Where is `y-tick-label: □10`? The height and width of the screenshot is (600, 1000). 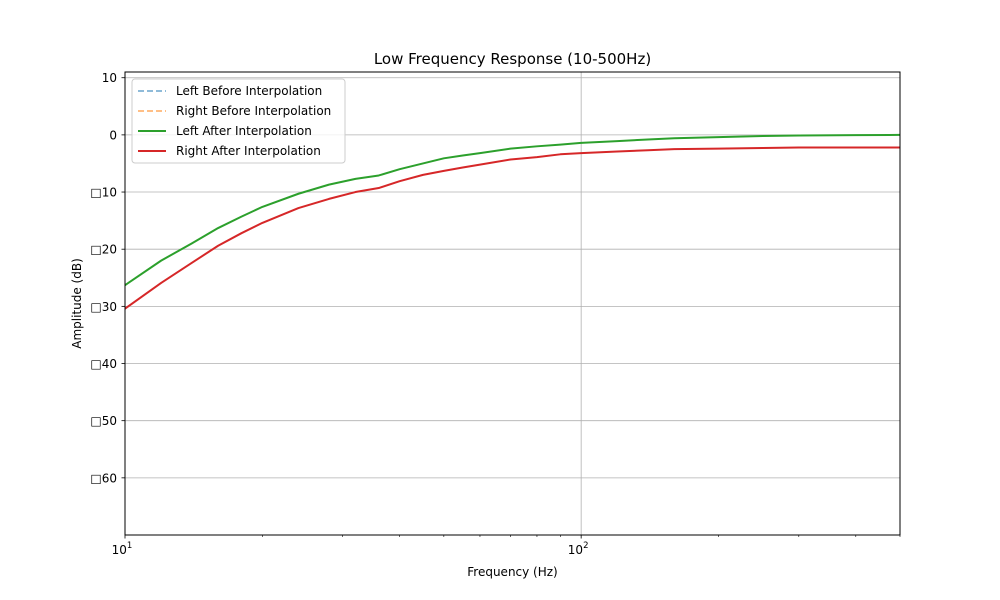 y-tick-label: □10 is located at coordinates (103, 193).